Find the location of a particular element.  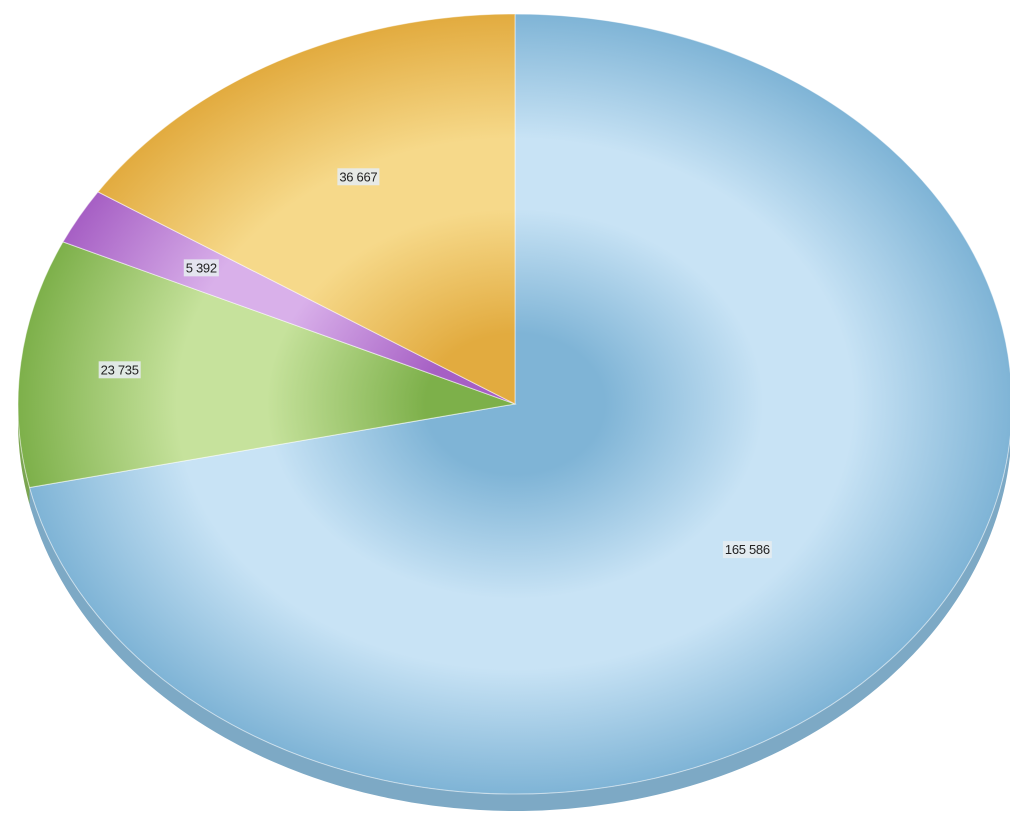

slice-label-text: 165 586 is located at coordinates (747, 549).